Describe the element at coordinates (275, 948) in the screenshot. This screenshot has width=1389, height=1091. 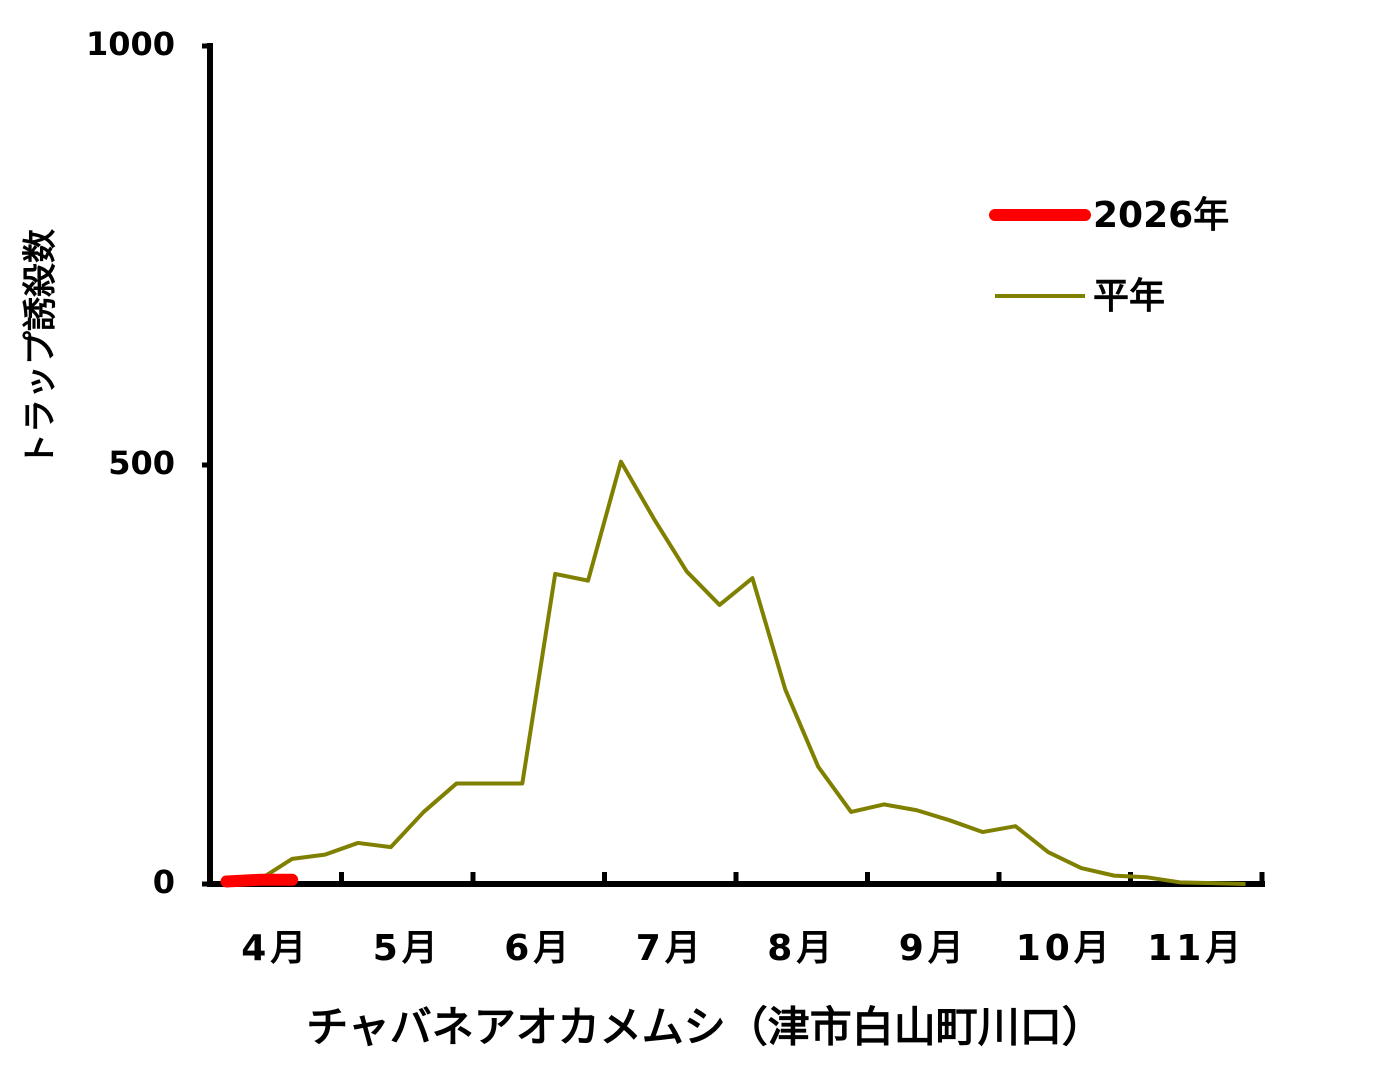
I see `x-tick-label: 4月` at that location.